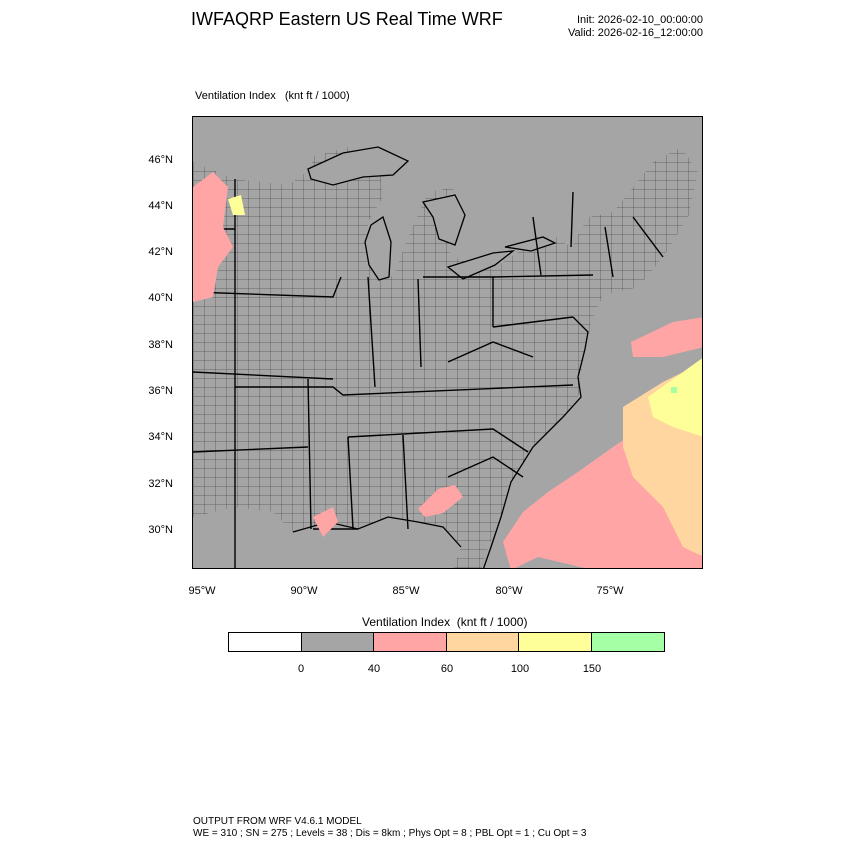  Describe the element at coordinates (325, 522) in the screenshot. I see `shade-pink-gulf` at that location.